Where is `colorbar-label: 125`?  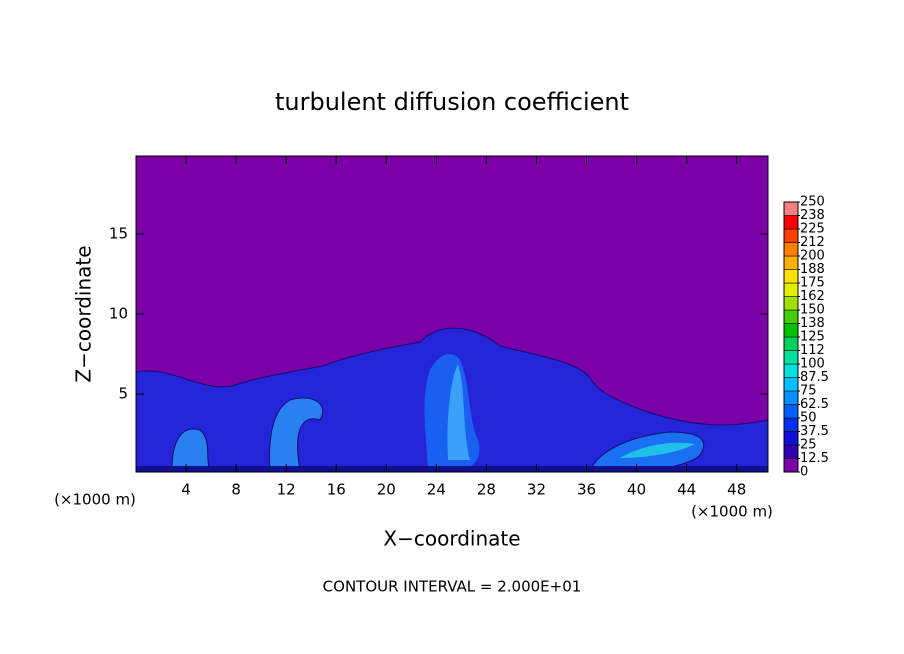 colorbar-label: 125 is located at coordinates (812, 337).